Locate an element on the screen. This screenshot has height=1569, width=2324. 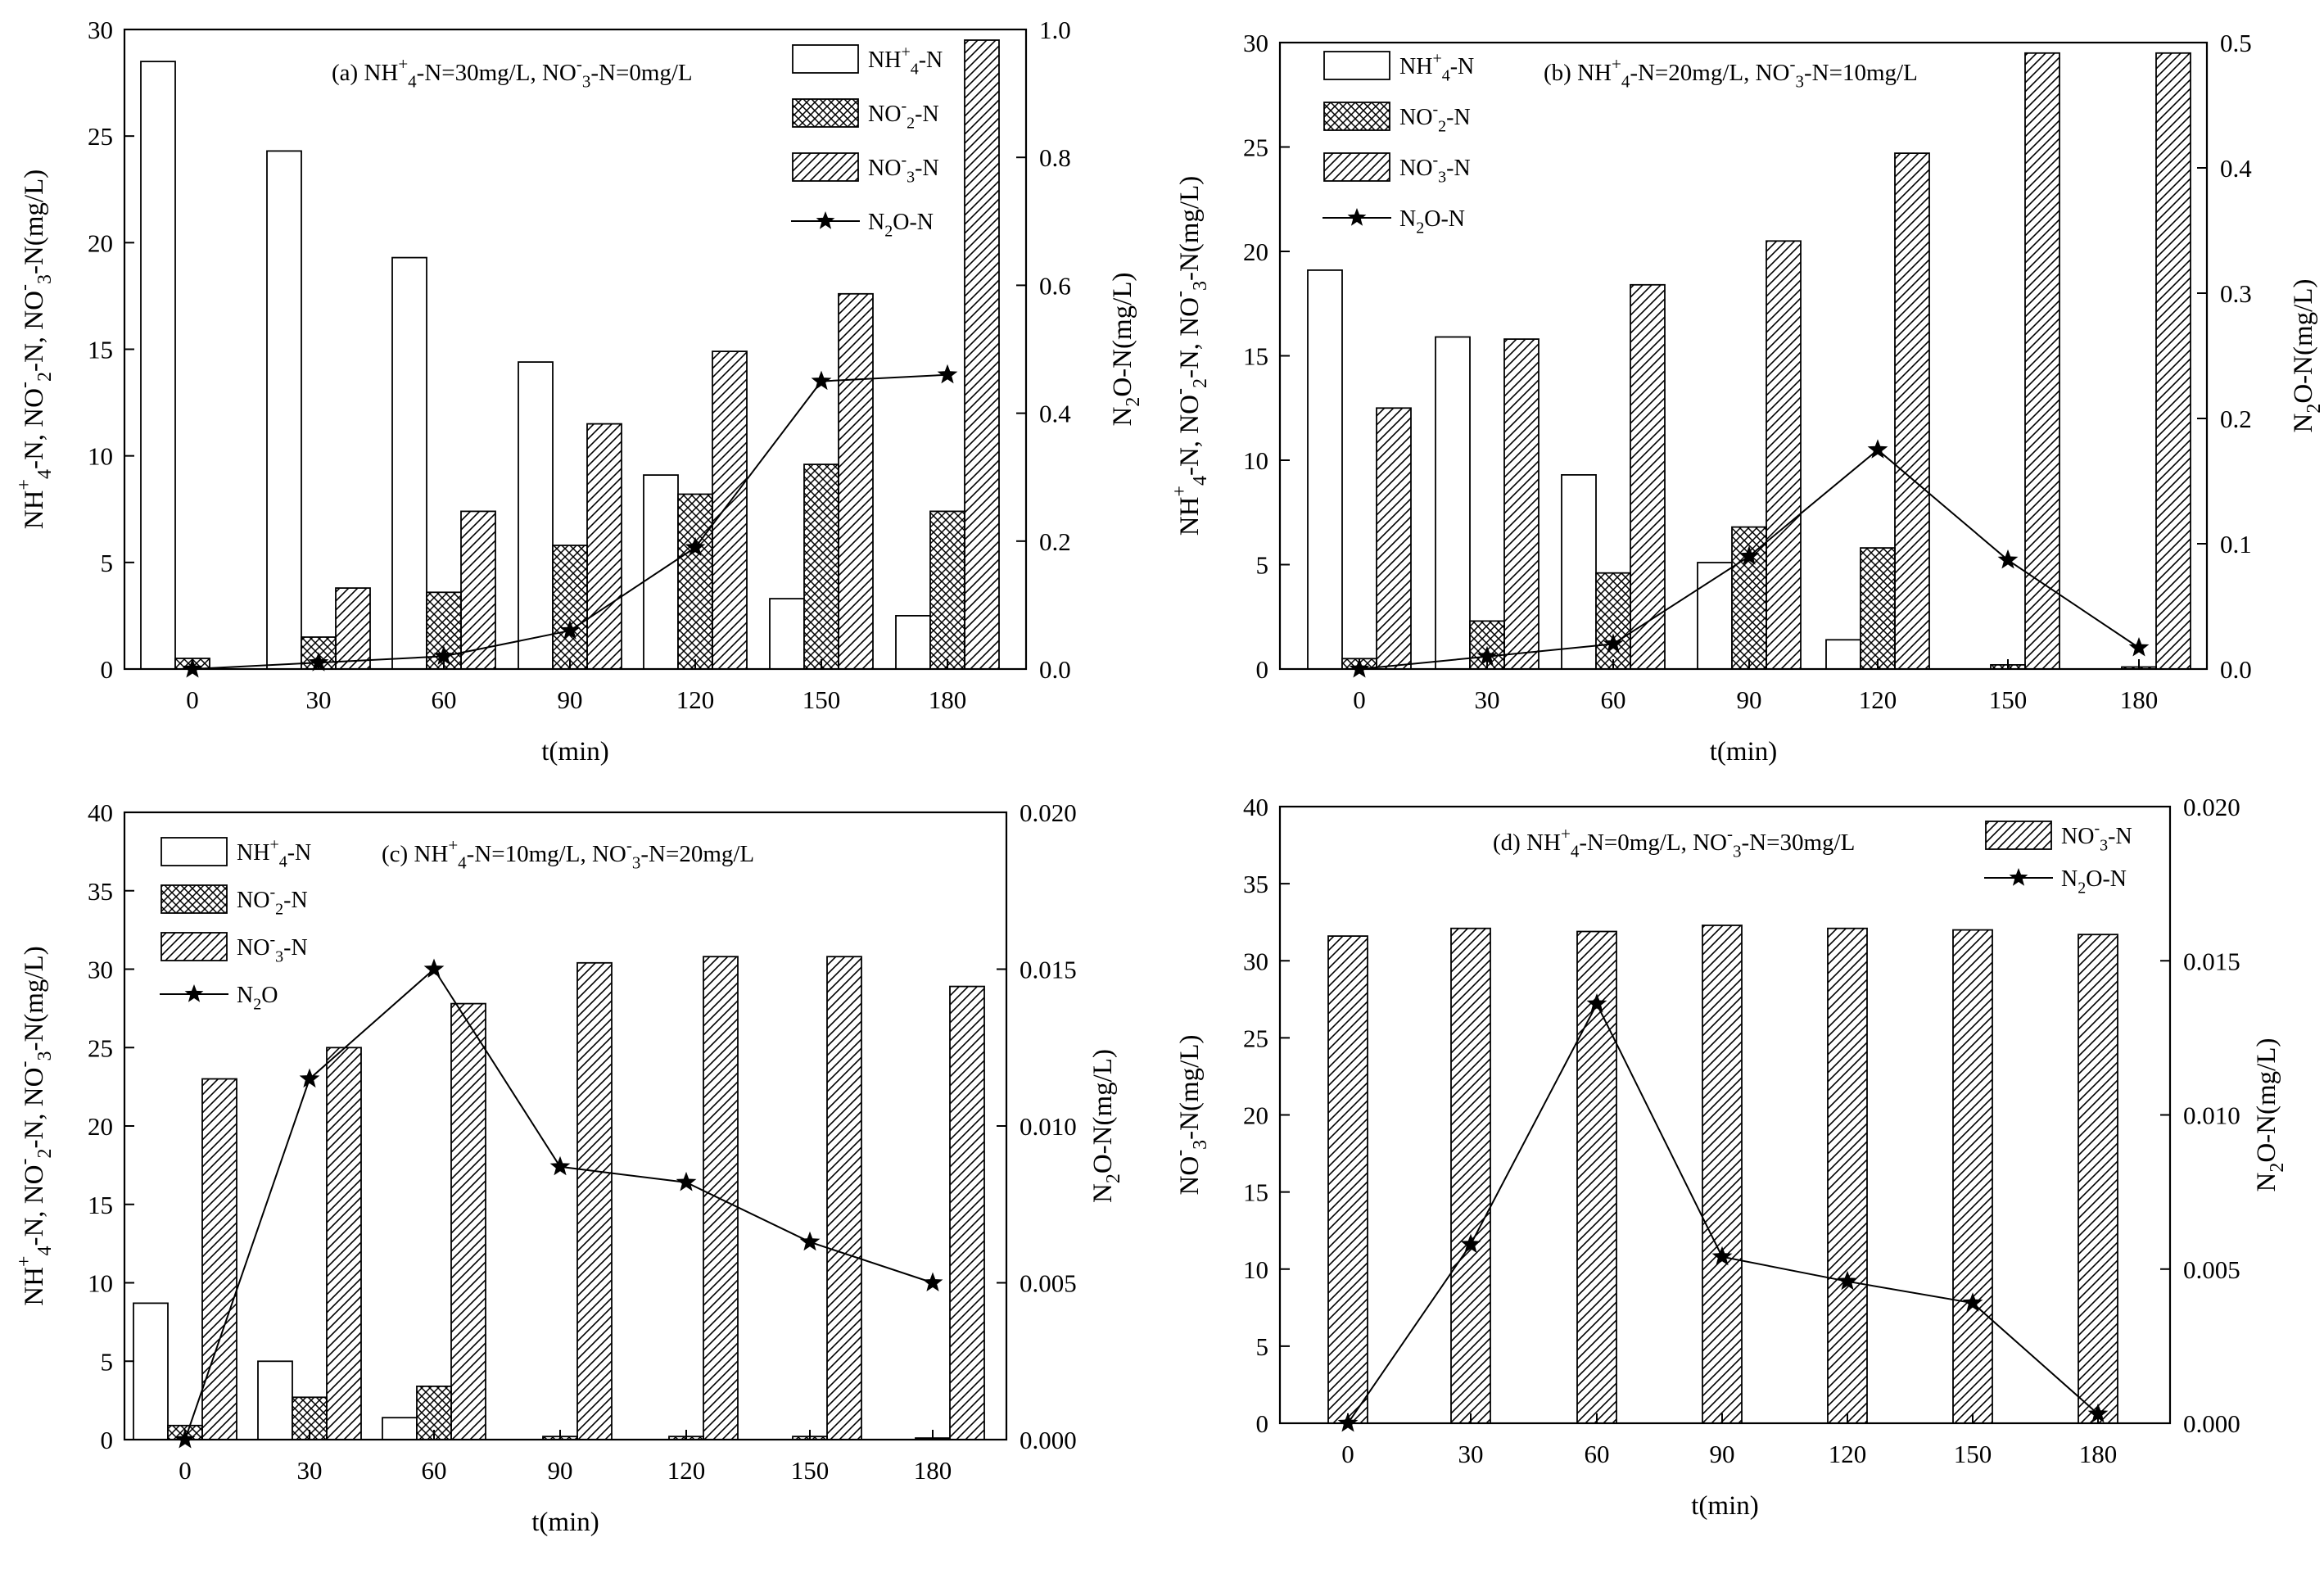
ytick-right-label-b-0.0: 0.0 is located at coordinates (2236, 669).